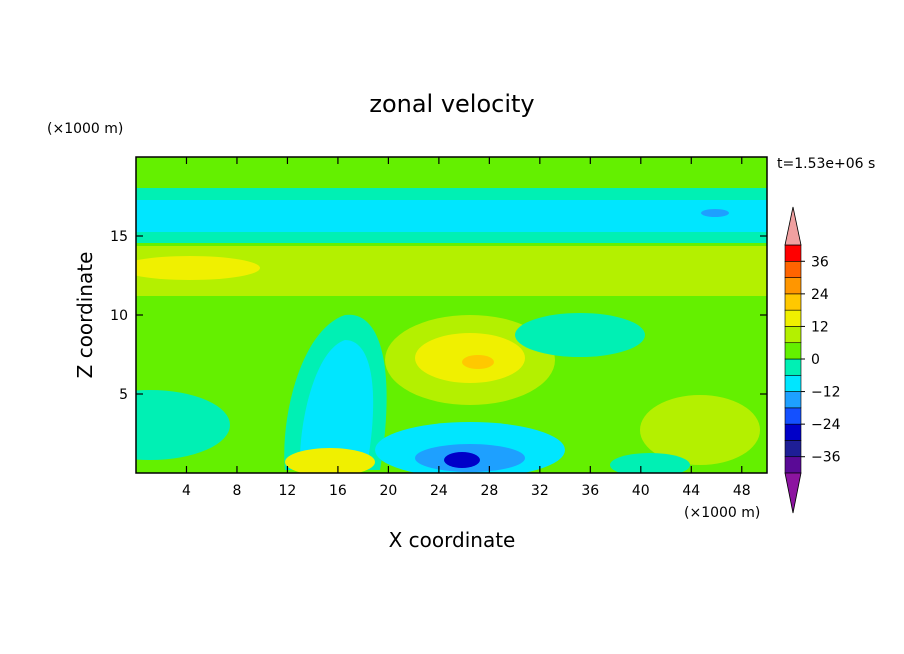 Image resolution: width=904 pixels, height=654 pixels. I want to click on colorbar-overflow-low, so click(793, 493).